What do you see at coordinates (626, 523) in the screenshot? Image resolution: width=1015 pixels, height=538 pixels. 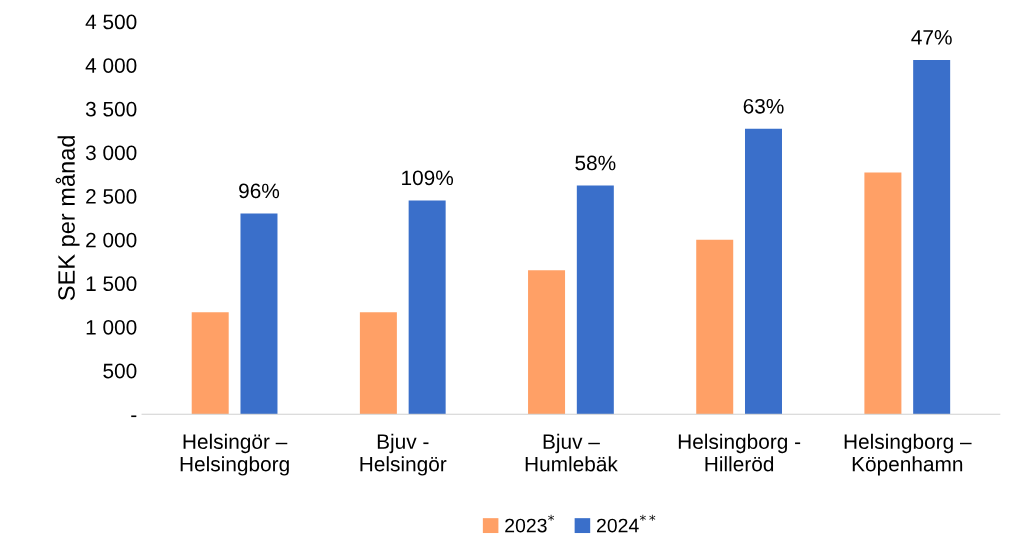 I see `legend-label: 2024$^{**}$` at bounding box center [626, 523].